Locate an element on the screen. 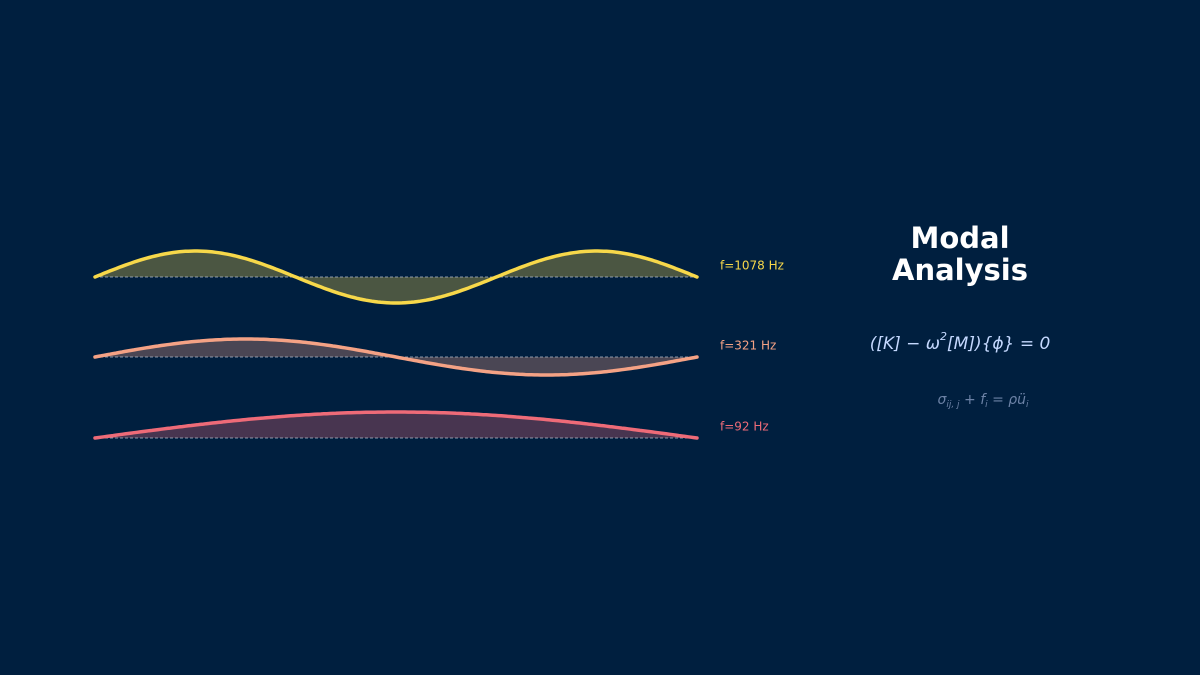  equation-part: ([K] − ω is located at coordinates (905, 344).